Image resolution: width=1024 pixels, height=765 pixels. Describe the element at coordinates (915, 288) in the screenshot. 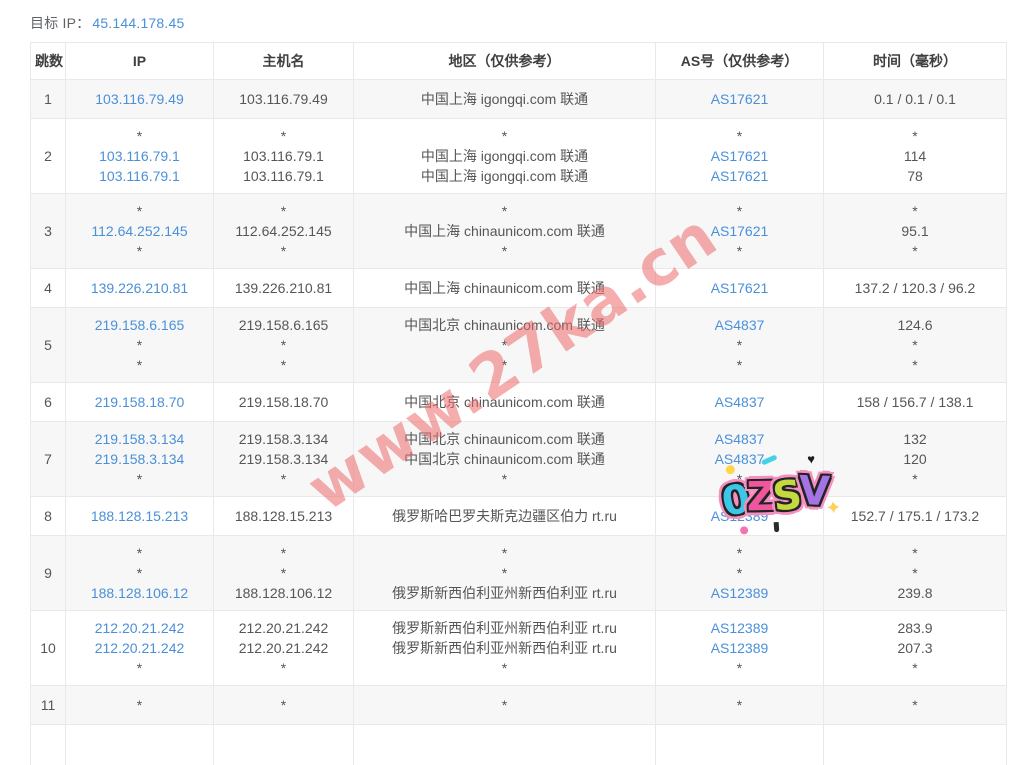

I see `time-cell: 137.2 / 120.3 / 96.2` at that location.